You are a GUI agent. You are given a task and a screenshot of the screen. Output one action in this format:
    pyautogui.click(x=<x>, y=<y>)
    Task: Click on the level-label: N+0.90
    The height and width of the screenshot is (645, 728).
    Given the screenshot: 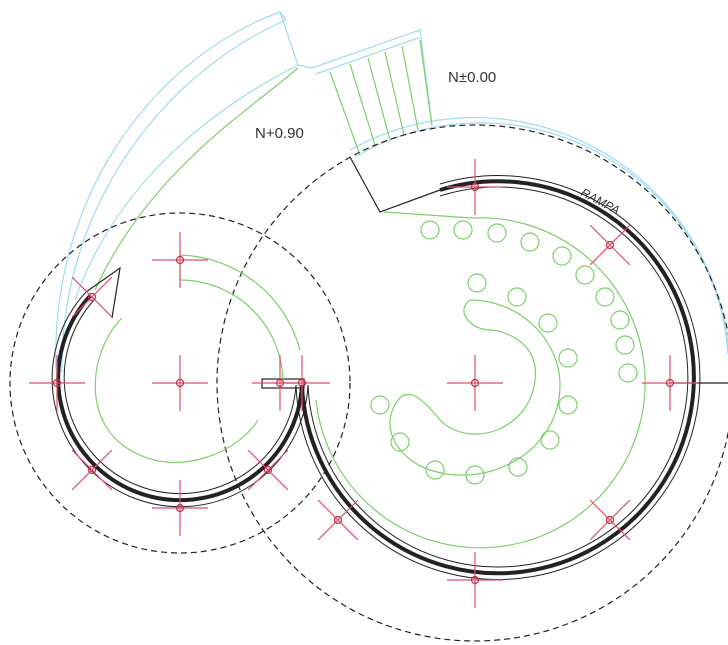 What is the action you would take?
    pyautogui.click(x=279, y=133)
    